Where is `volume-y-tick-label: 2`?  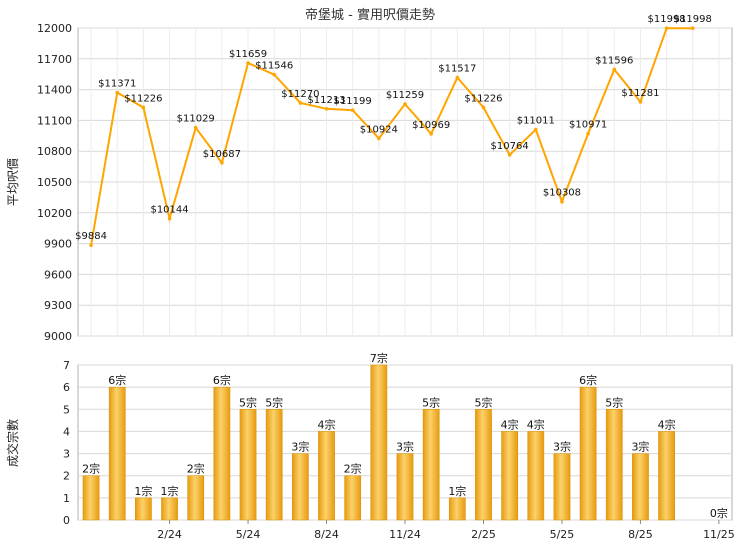 volume-y-tick-label: 2 is located at coordinates (66, 476).